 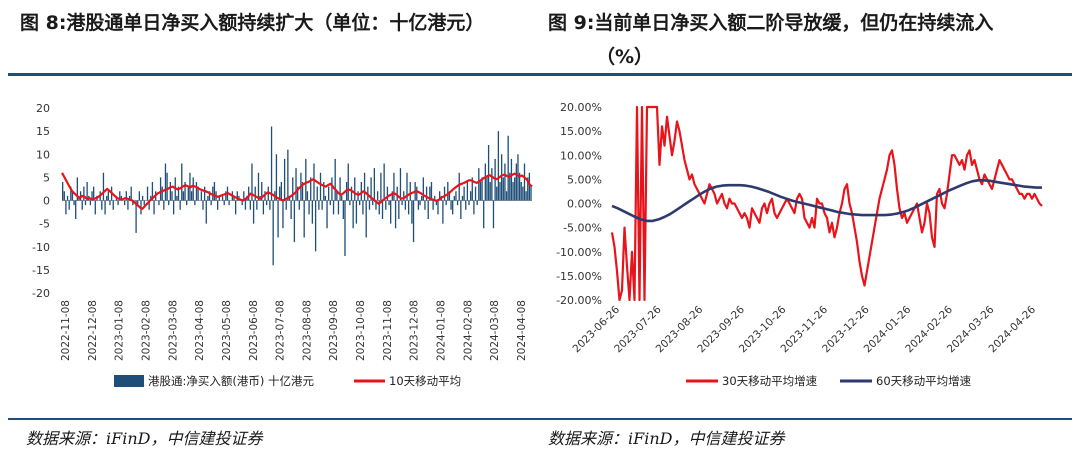 What do you see at coordinates (625, 57) in the screenshot?
I see `right-chart-title-unit: （%）` at bounding box center [625, 57].